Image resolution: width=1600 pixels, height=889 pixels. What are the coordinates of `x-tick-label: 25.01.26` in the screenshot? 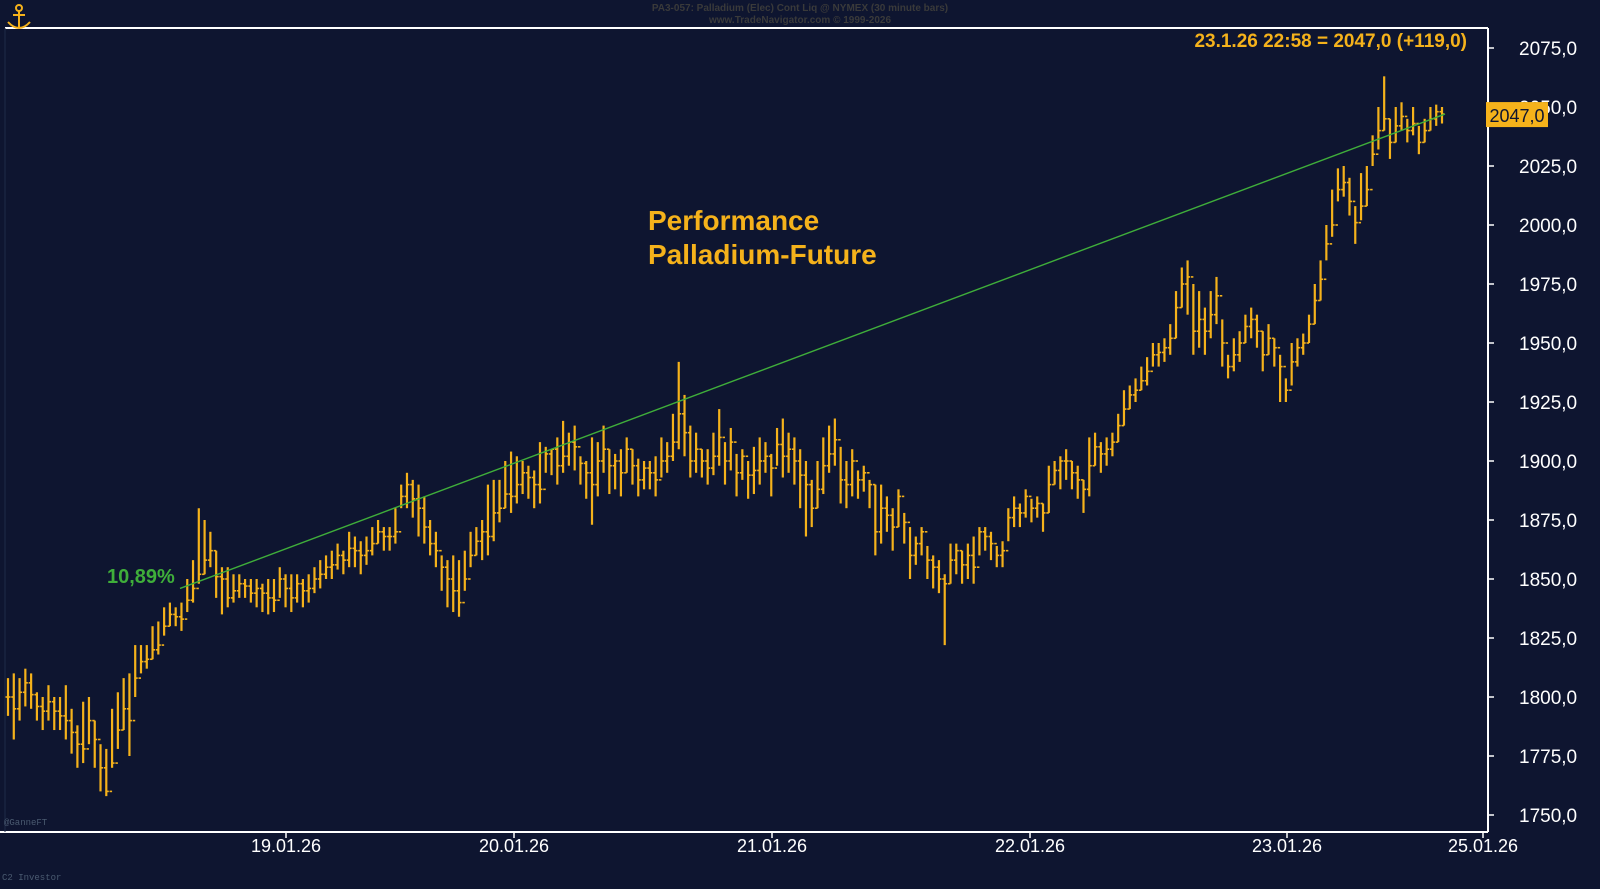 It's located at (1483, 846).